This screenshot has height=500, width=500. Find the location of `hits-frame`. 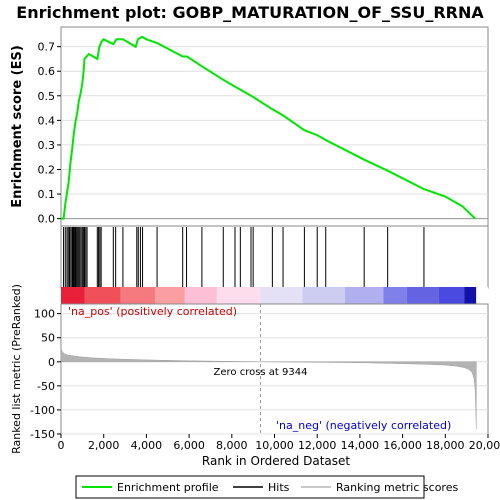

hits-frame is located at coordinates (274, 257).